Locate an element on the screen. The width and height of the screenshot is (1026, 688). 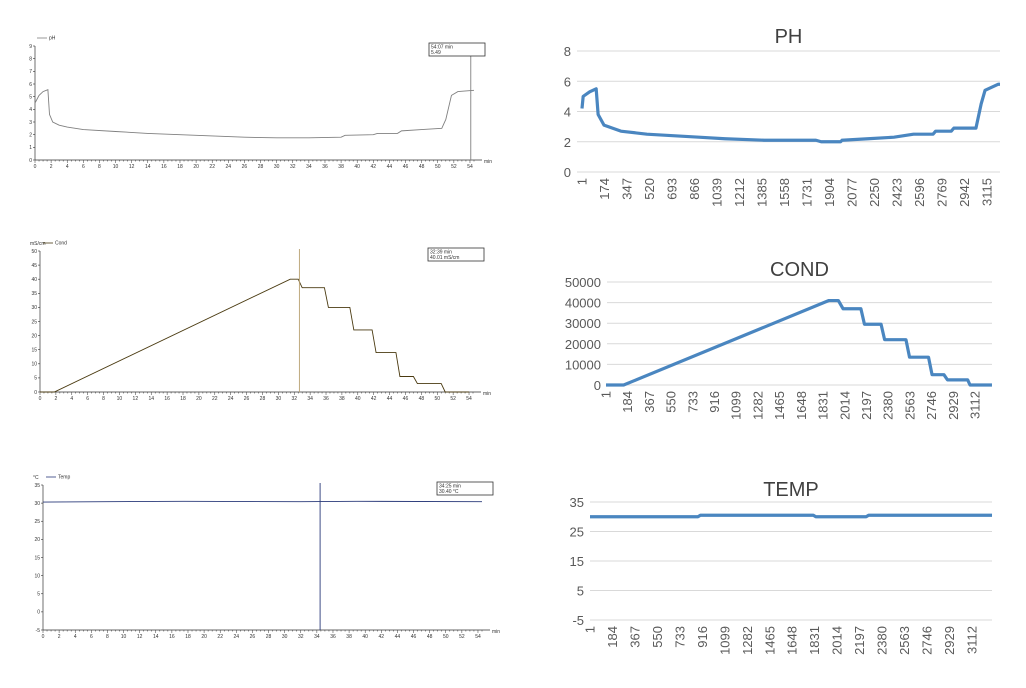
x-tick-label: 3115 is located at coordinates (987, 192).